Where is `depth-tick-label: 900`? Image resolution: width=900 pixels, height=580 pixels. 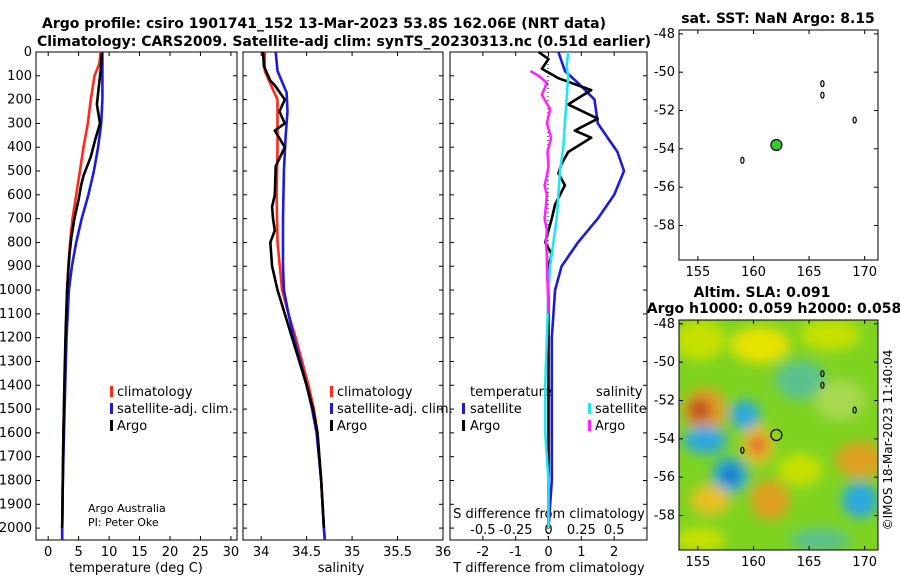
depth-tick-label: 900 is located at coordinates (19, 266).